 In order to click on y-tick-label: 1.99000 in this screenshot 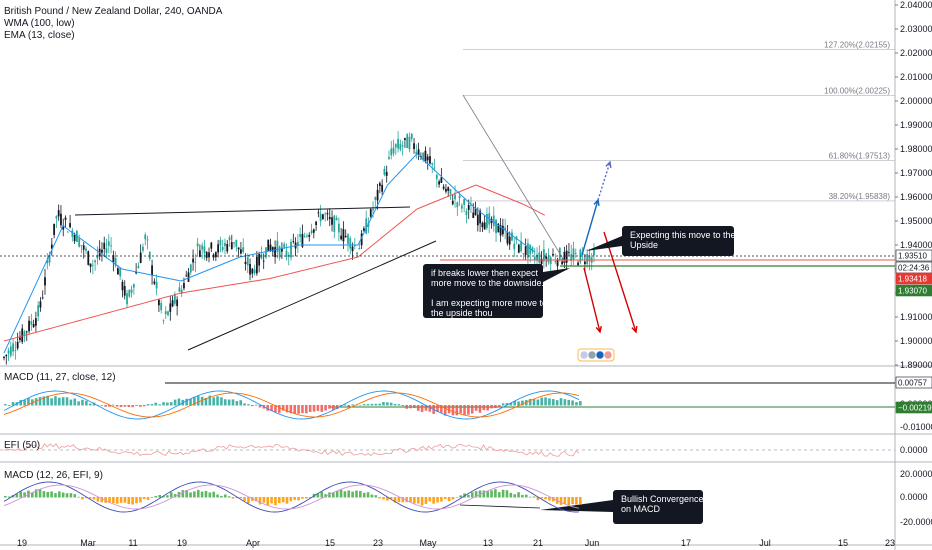, I will do `click(916, 125)`.